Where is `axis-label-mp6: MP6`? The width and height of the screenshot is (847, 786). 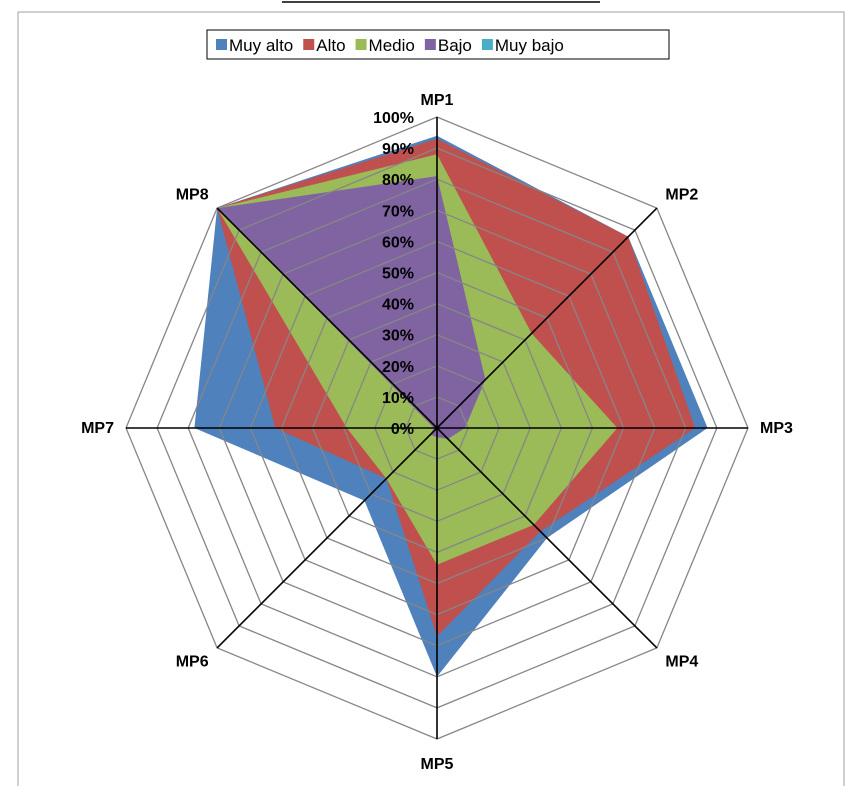 axis-label-mp6: MP6 is located at coordinates (192, 661).